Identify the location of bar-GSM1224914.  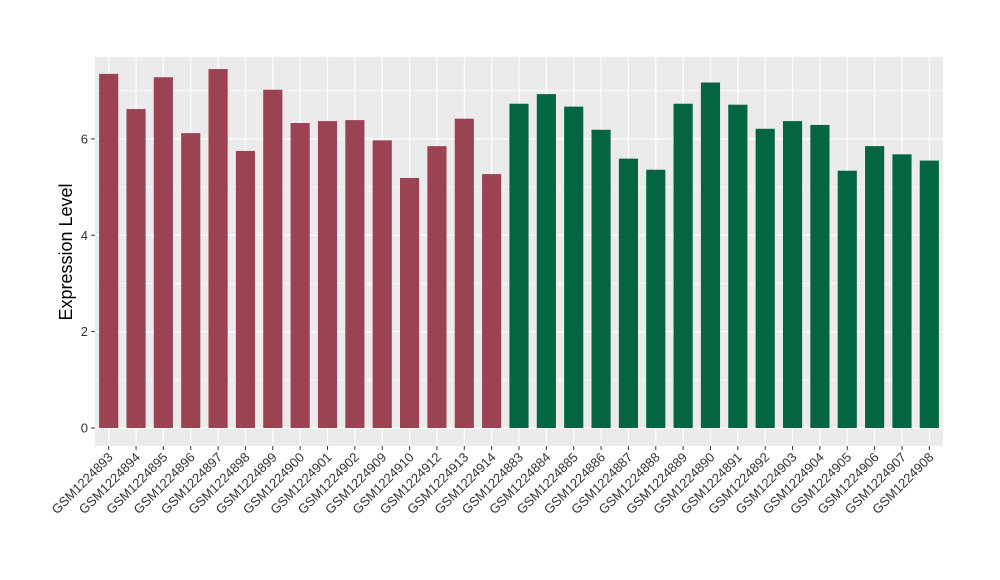
(492, 301).